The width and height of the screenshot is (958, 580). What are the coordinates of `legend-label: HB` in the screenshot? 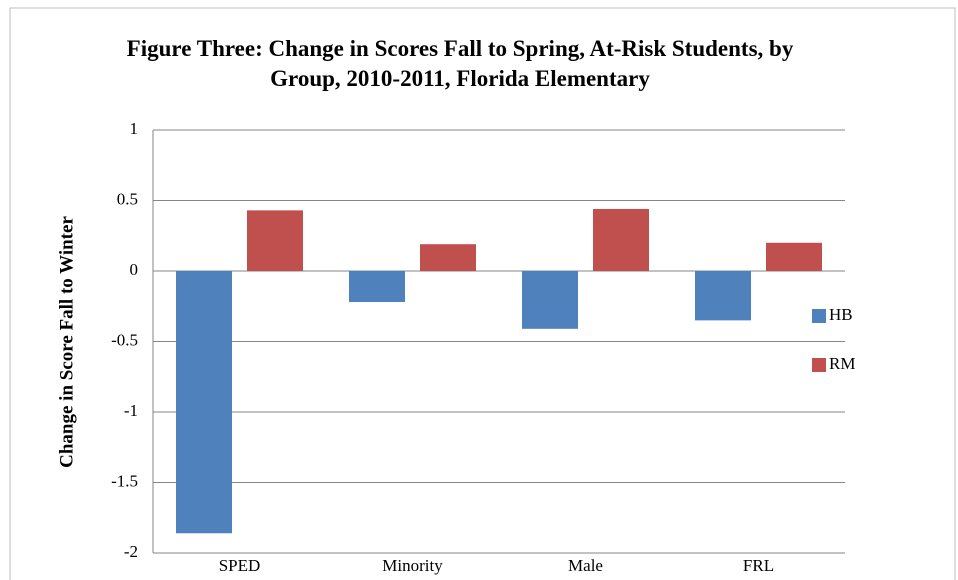 It's located at (841, 314).